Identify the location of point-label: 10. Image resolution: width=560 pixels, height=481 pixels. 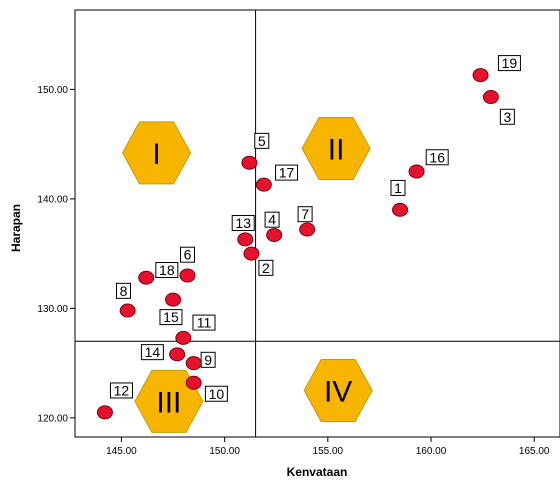
(217, 394).